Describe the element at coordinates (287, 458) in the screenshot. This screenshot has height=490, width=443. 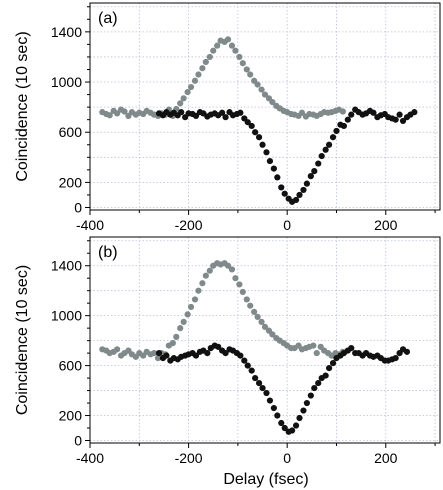
I see `panel-b-x-tick-label: 0` at that location.